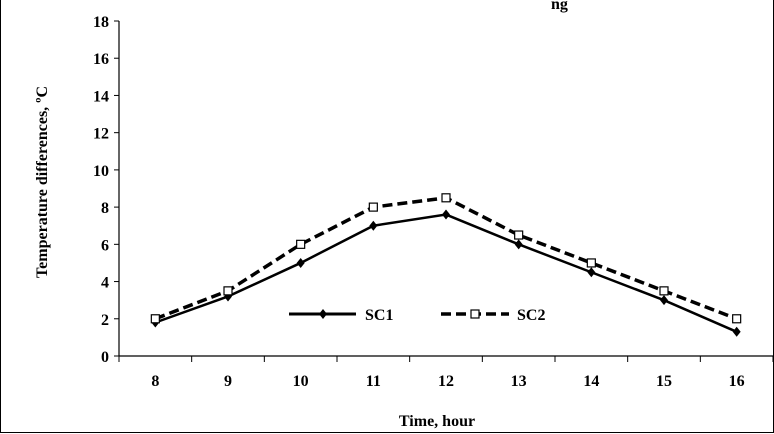 The image size is (774, 434). Describe the element at coordinates (664, 381) in the screenshot. I see `x-tick-label: 15` at that location.